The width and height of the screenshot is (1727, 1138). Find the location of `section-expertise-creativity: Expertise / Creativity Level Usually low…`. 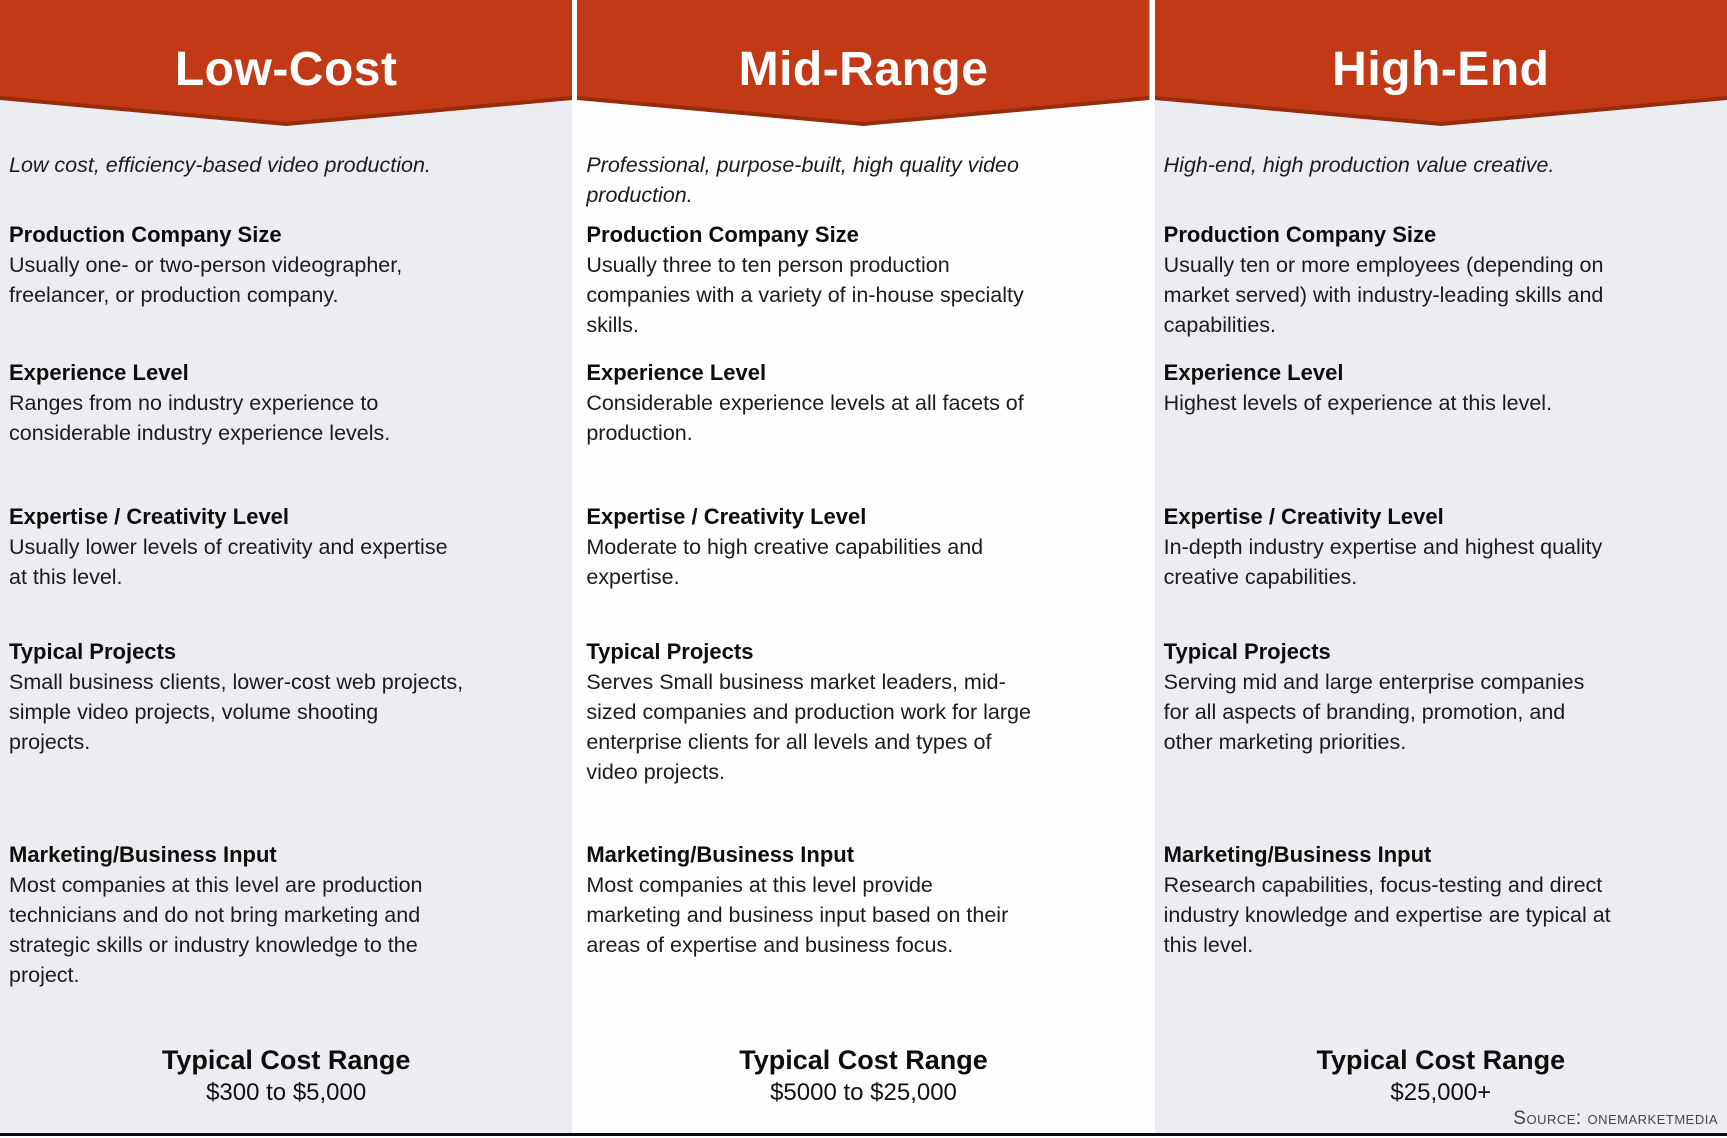

section-expertise-creativity: Expertise / Creativity Level Usually low… is located at coordinates (276, 547).